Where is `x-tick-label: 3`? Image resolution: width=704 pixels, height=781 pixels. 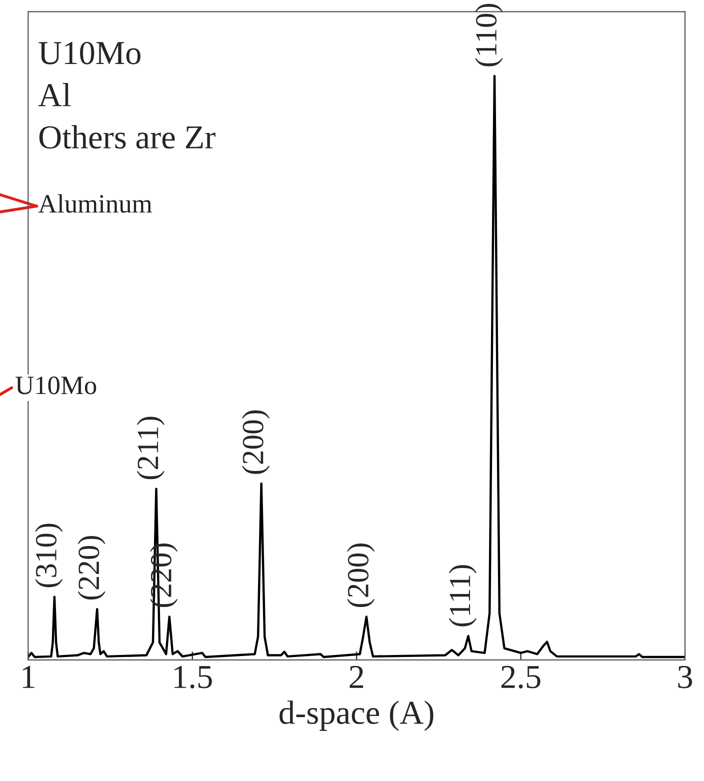
x-tick-label: 3 is located at coordinates (685, 677).